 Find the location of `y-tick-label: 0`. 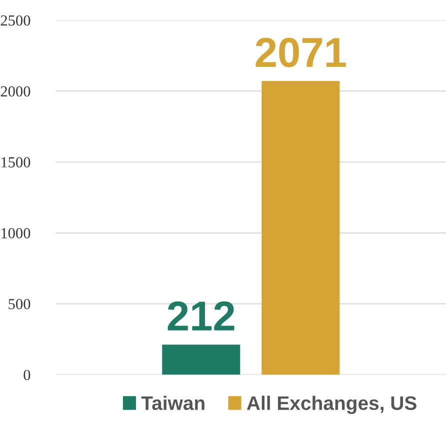

y-tick-label: 0 is located at coordinates (27, 375).